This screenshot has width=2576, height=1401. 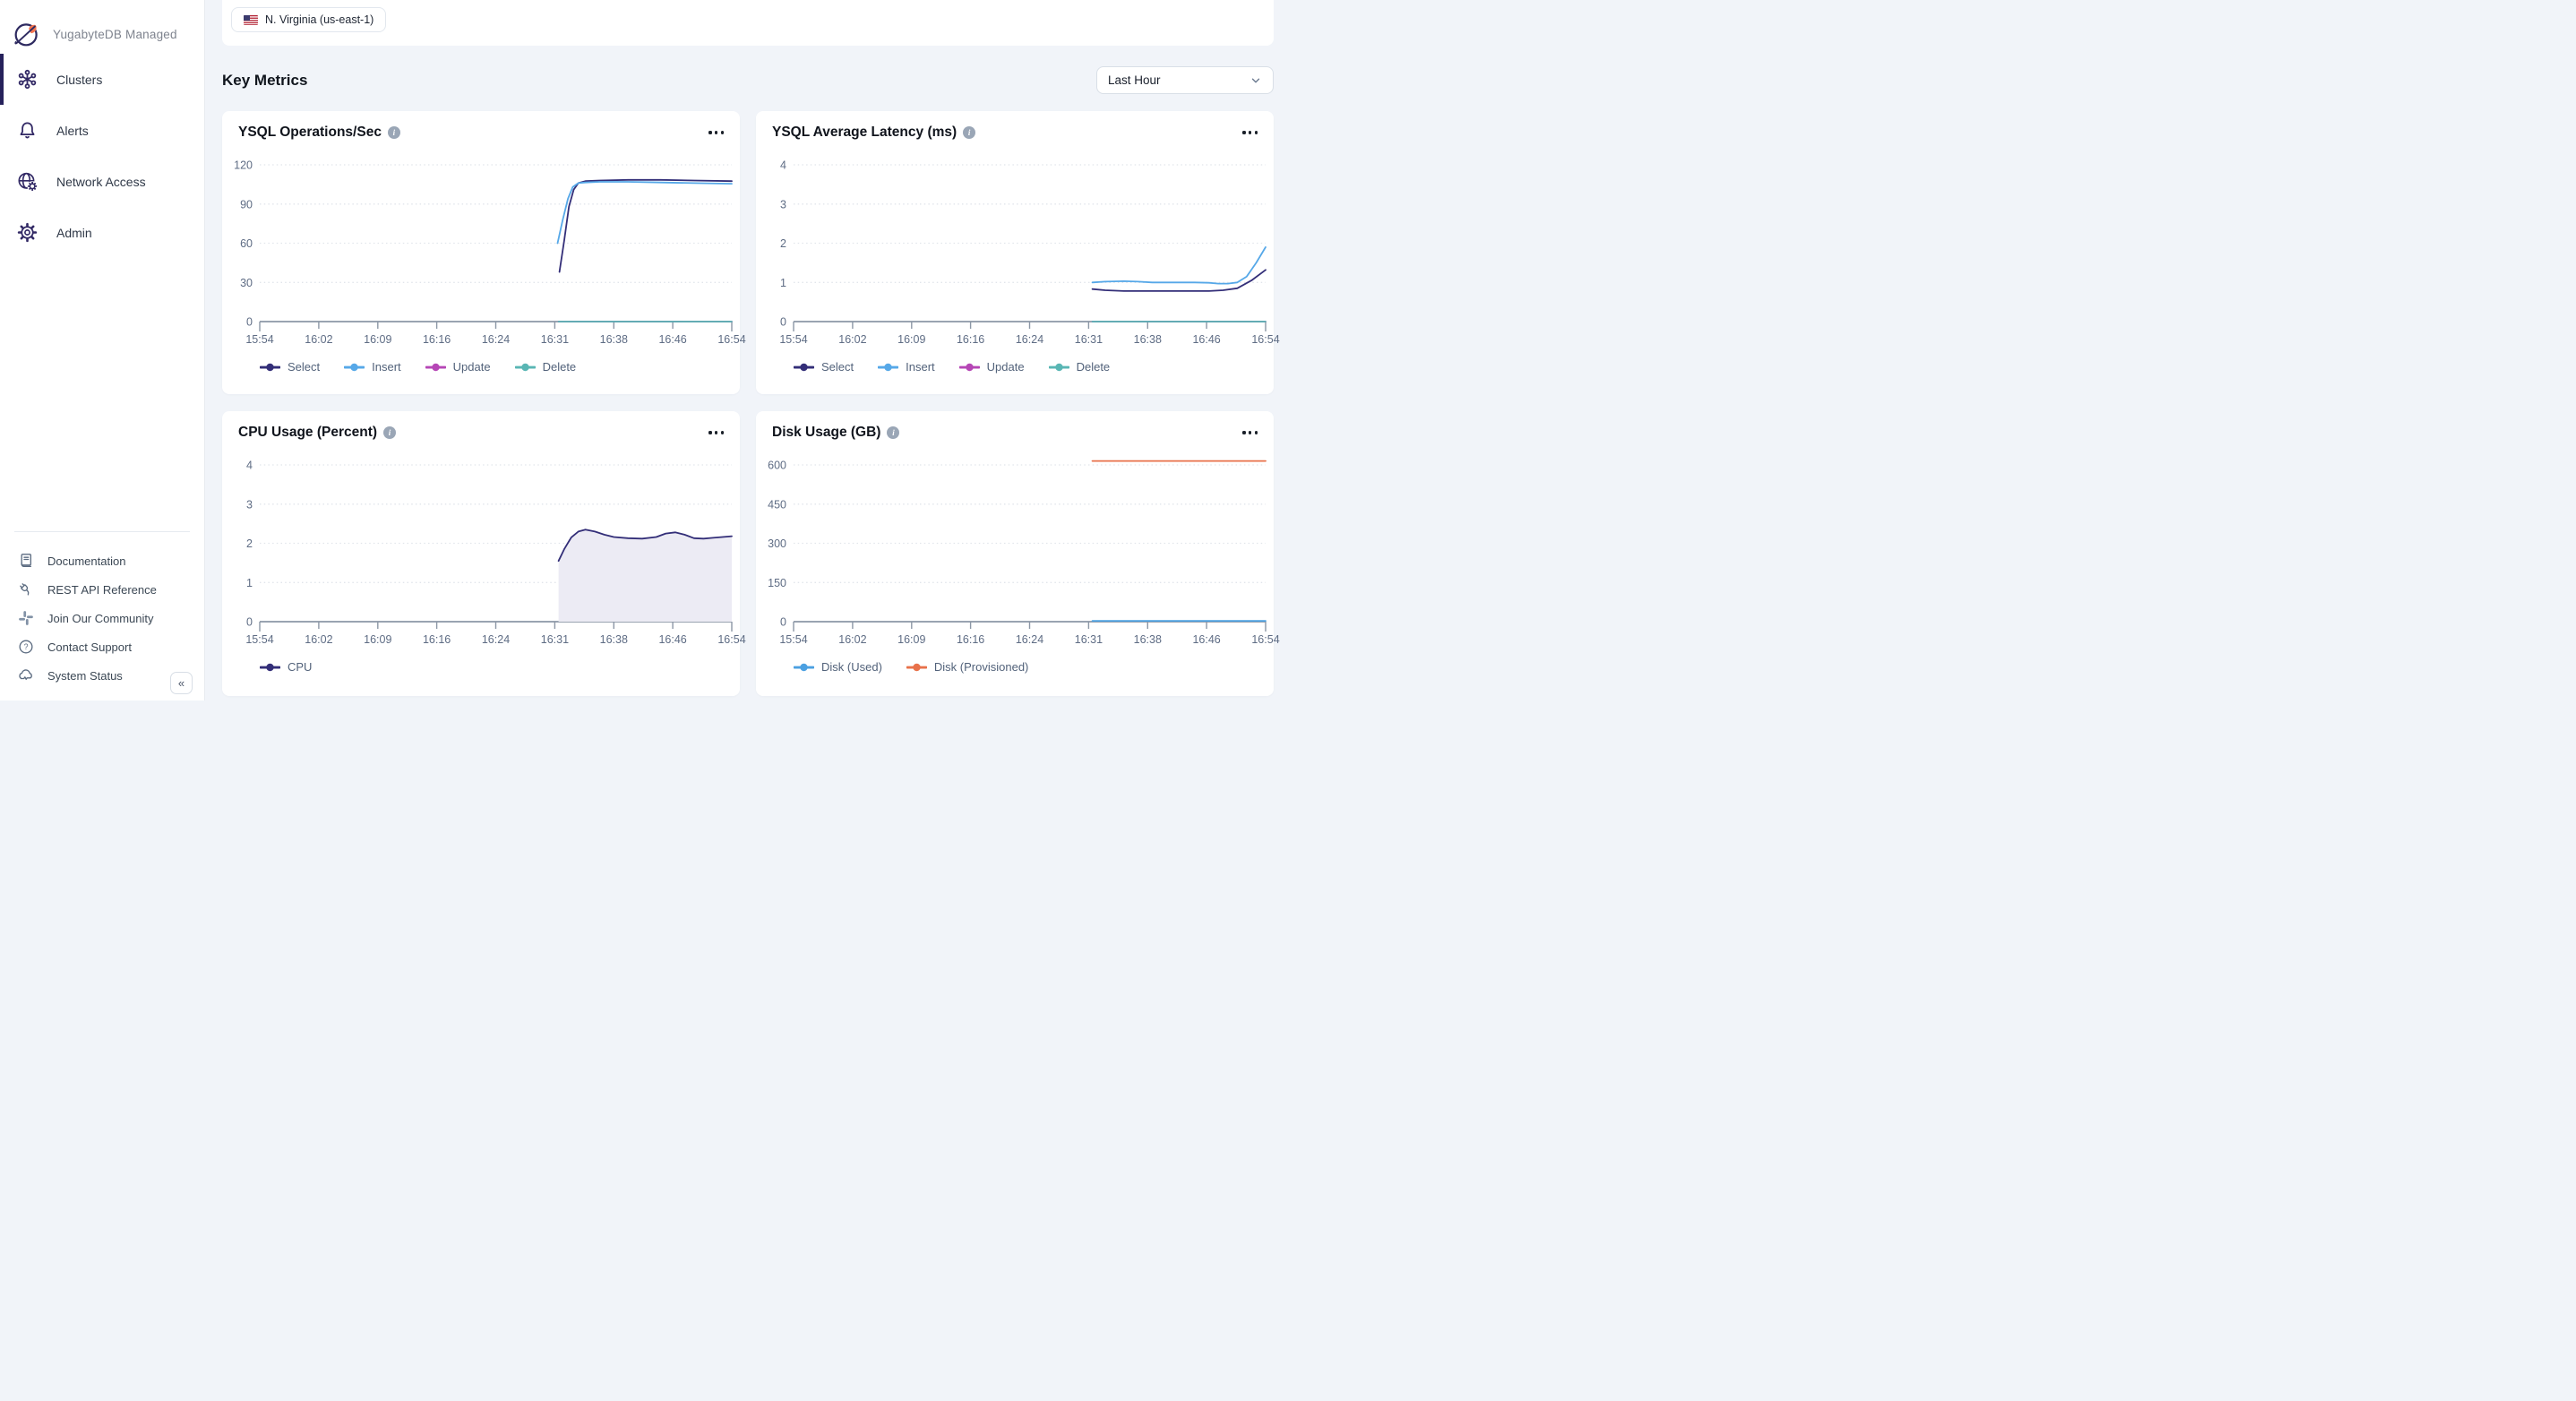 What do you see at coordinates (1134, 80) in the screenshot?
I see `time-range-value: Last Hour` at bounding box center [1134, 80].